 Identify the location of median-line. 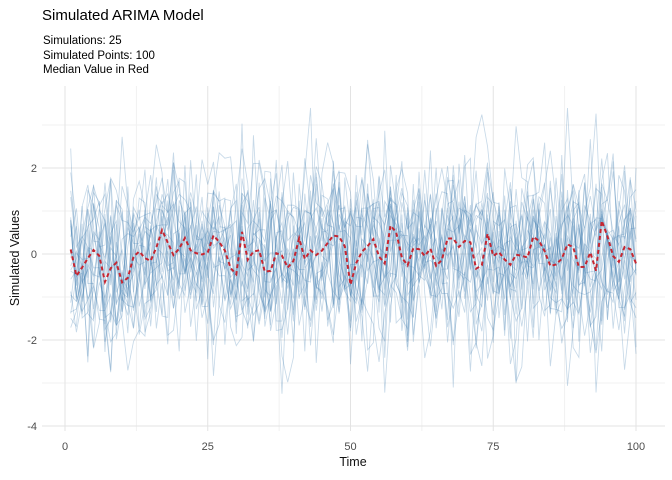
(353, 253).